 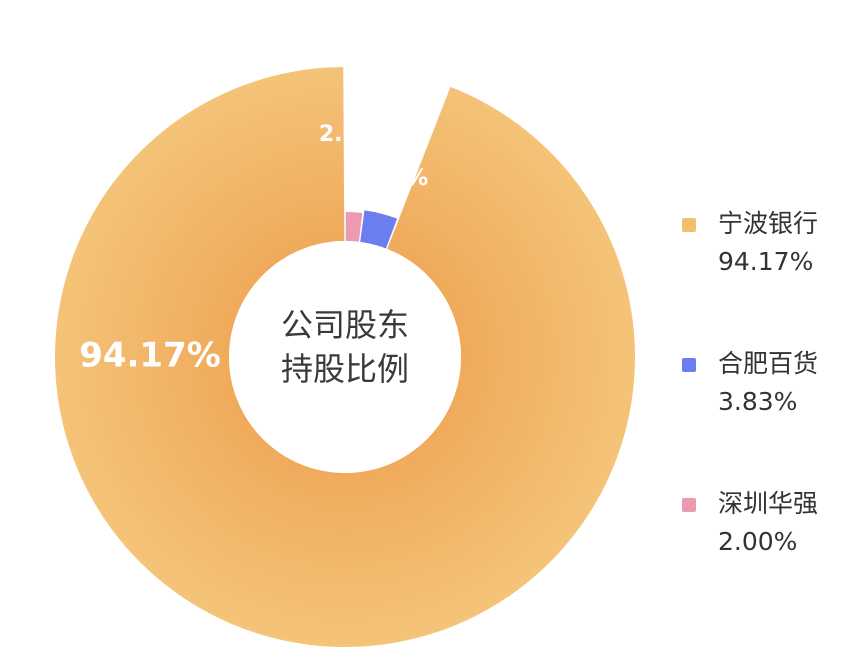 I want to click on slice-label-1: 3.83%, so click(x=390, y=178).